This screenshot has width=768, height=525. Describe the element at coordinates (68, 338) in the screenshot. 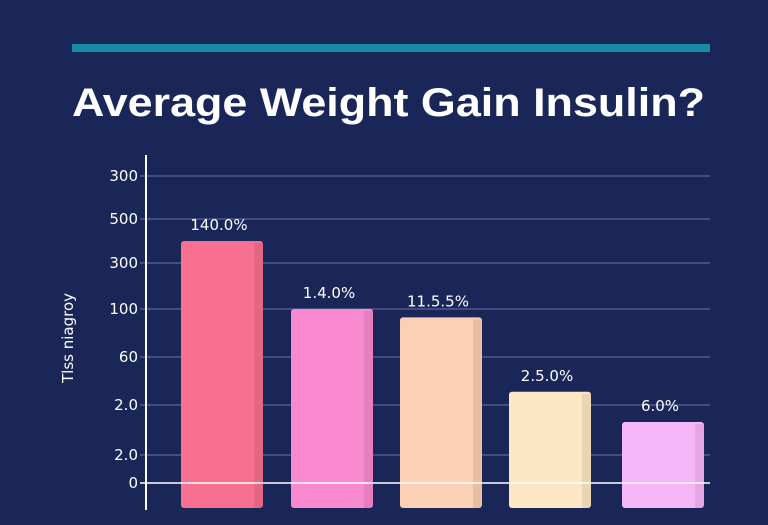

I see `y-axis-label: Tlss niagroy` at that location.